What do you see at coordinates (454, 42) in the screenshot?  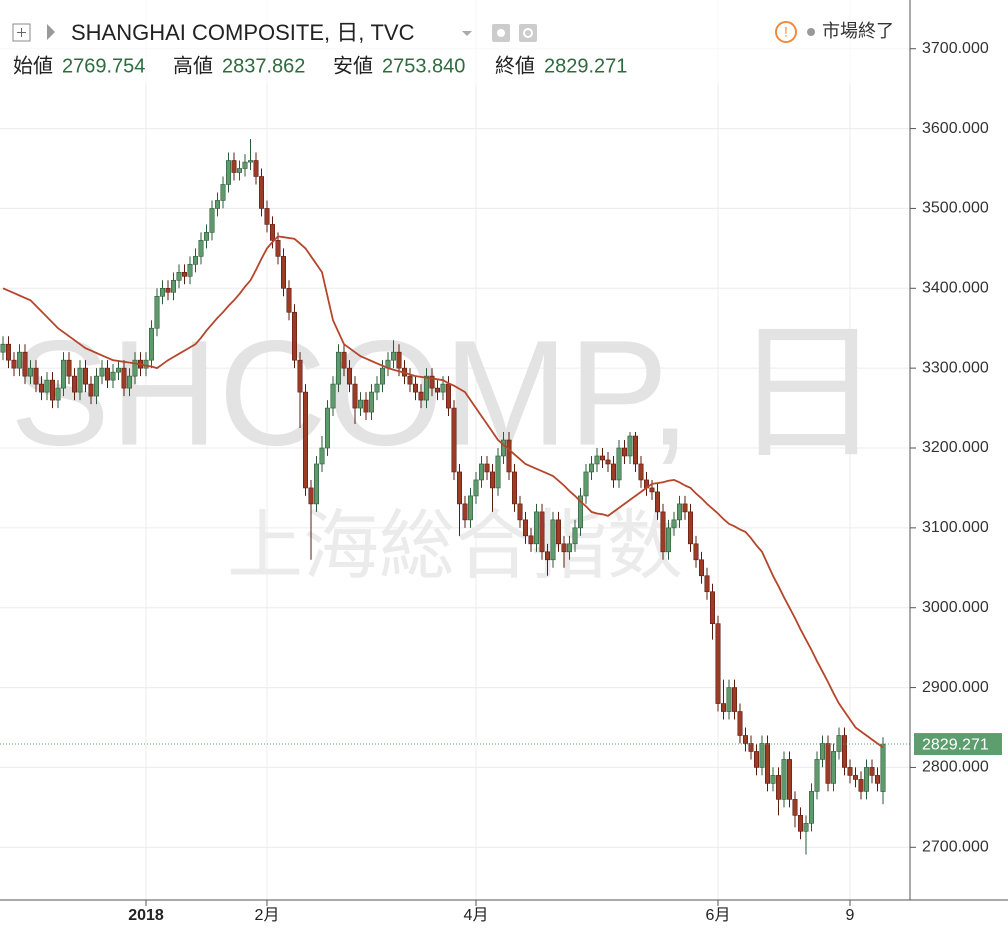 I see `header-bg` at bounding box center [454, 42].